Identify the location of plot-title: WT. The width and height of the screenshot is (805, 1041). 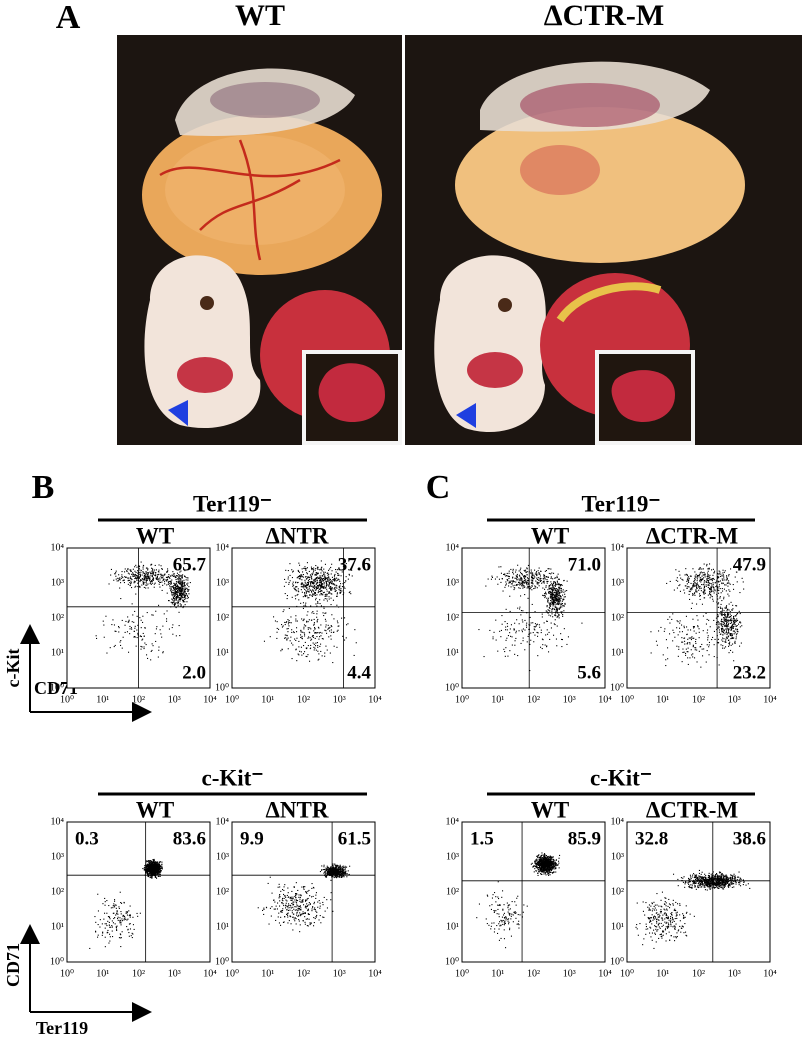
(155, 809).